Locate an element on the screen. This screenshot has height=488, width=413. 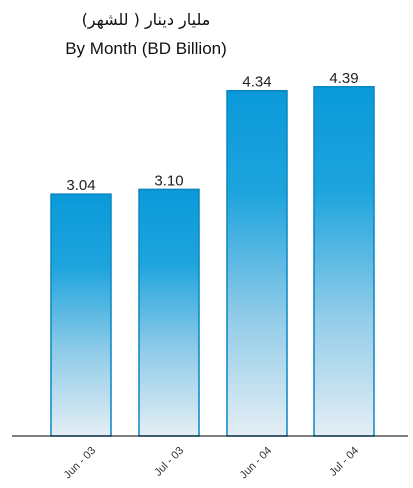
value-label: 4.39 is located at coordinates (343, 78).